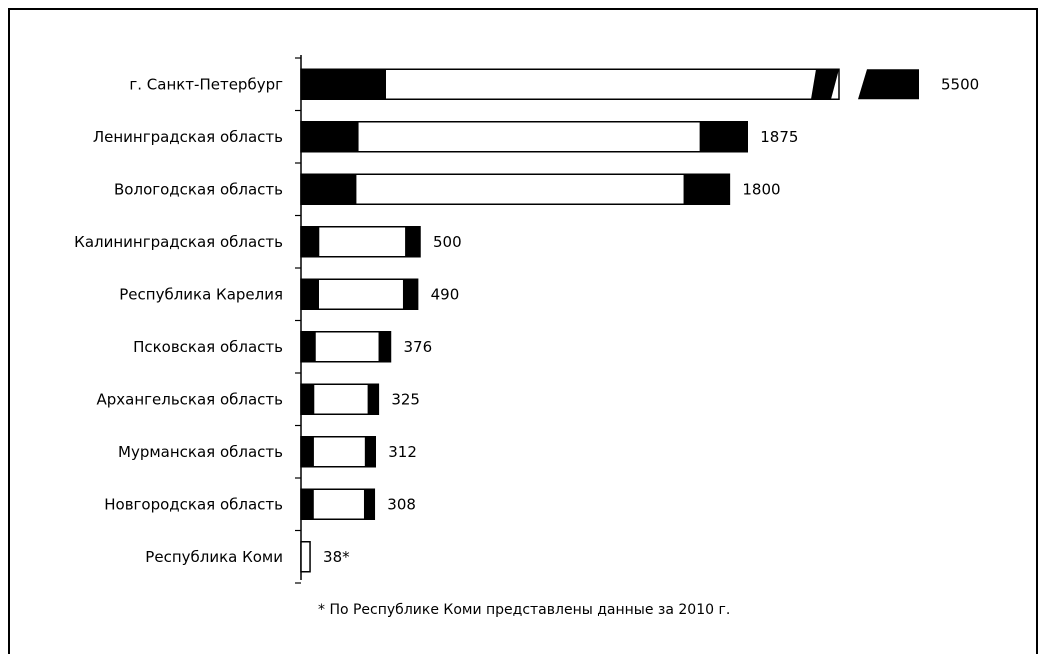 This screenshot has width=1038, height=654. I want to click on category-label: Республика Коми, so click(214, 557).